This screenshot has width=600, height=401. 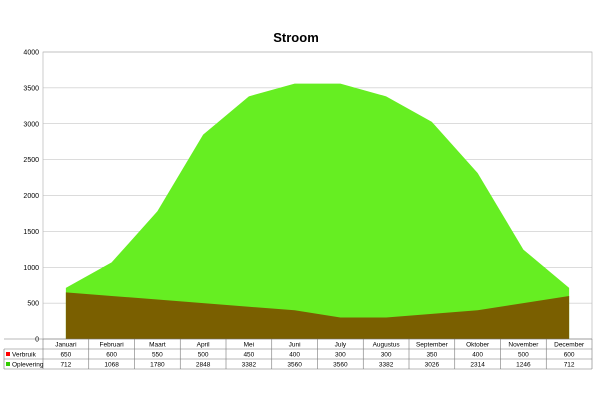 What do you see at coordinates (31, 124) in the screenshot?
I see `y-tick-label: 3000` at bounding box center [31, 124].